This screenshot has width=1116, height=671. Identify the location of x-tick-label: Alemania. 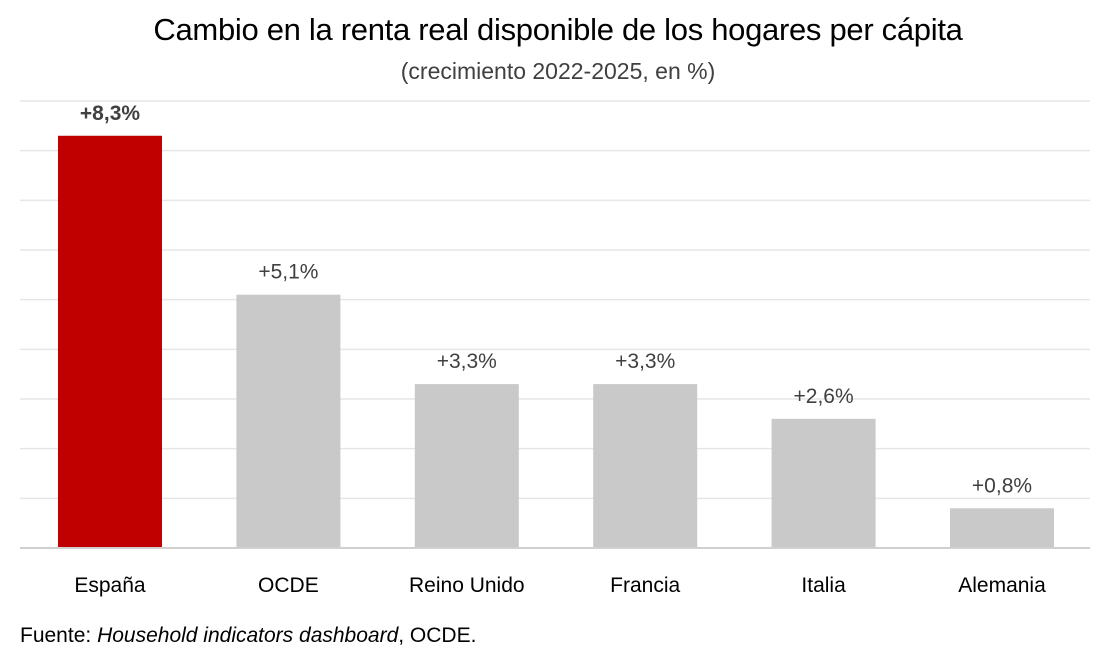
(1002, 585).